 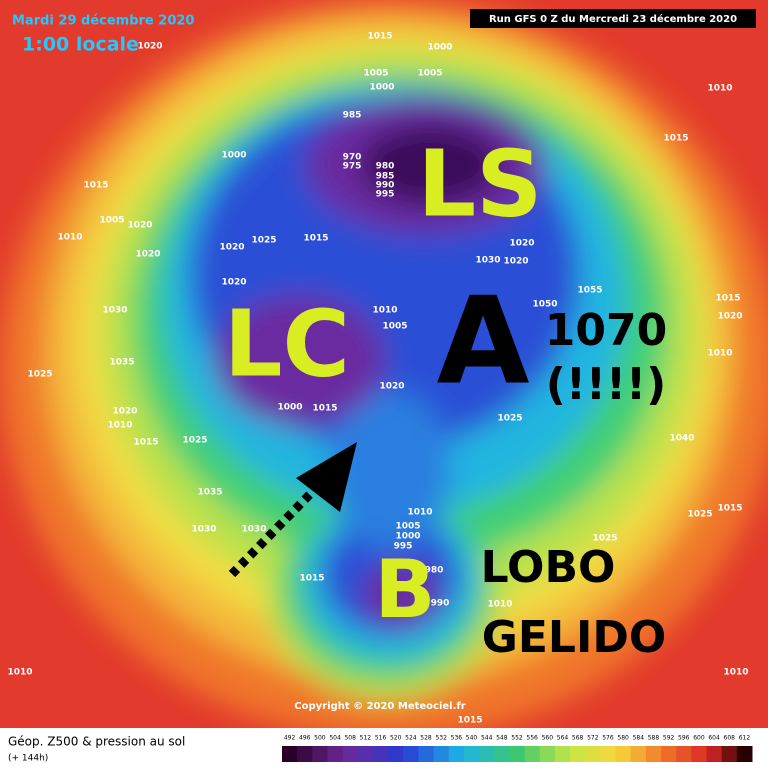 I want to click on scale-label: 544, so click(x=487, y=738).